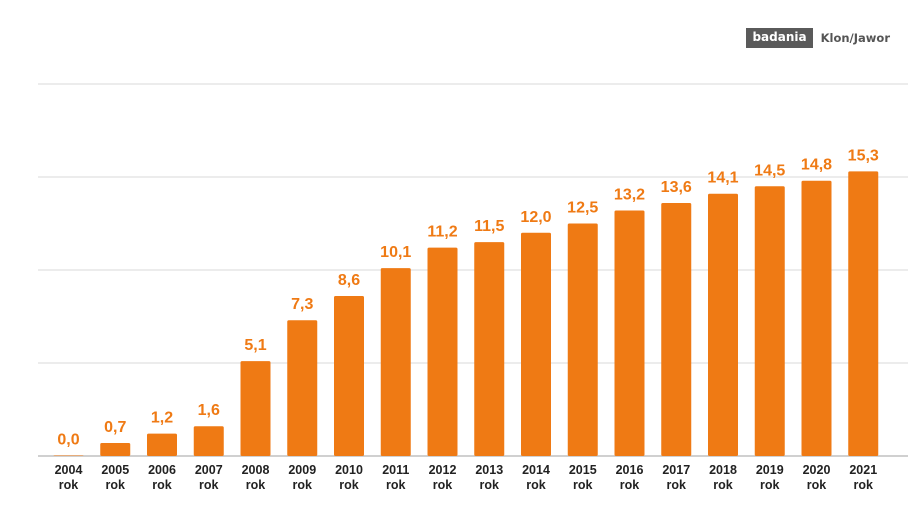 This screenshot has height=519, width=921. Describe the element at coordinates (535, 217) in the screenshot. I see `value-label-2014: 12,0` at that location.